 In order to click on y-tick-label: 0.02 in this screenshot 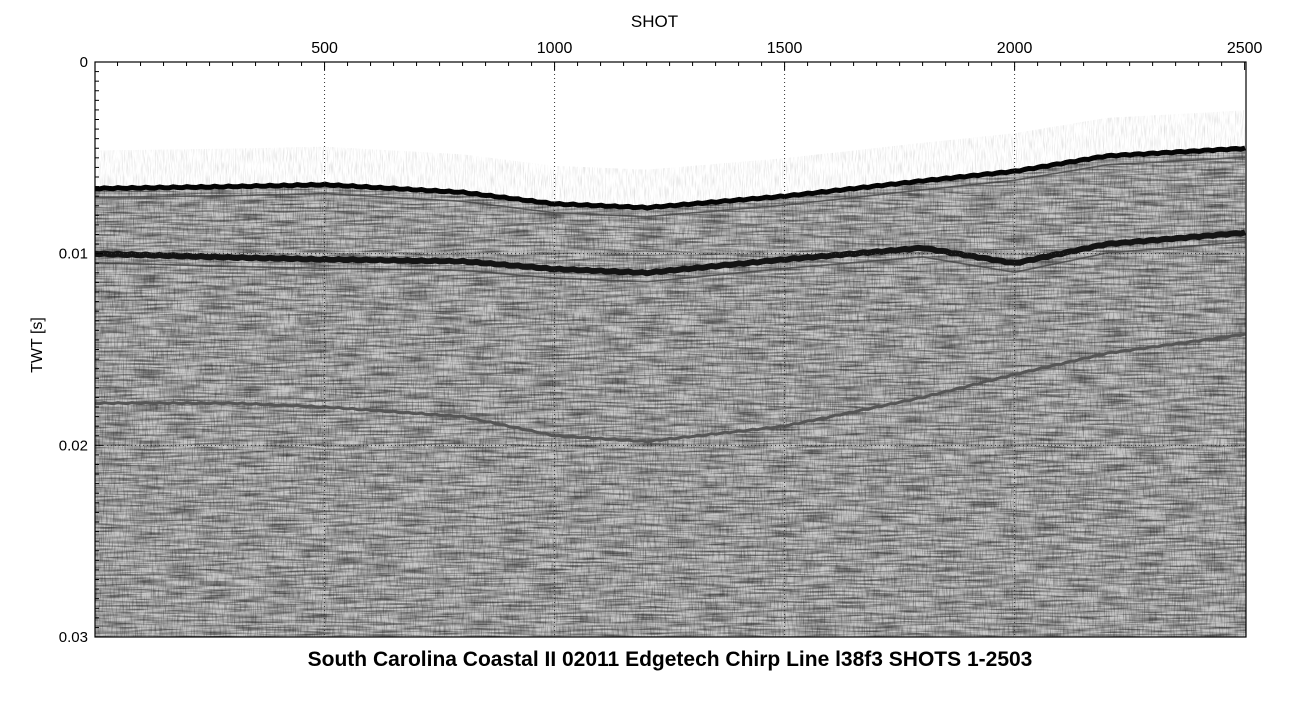, I will do `click(73, 445)`.